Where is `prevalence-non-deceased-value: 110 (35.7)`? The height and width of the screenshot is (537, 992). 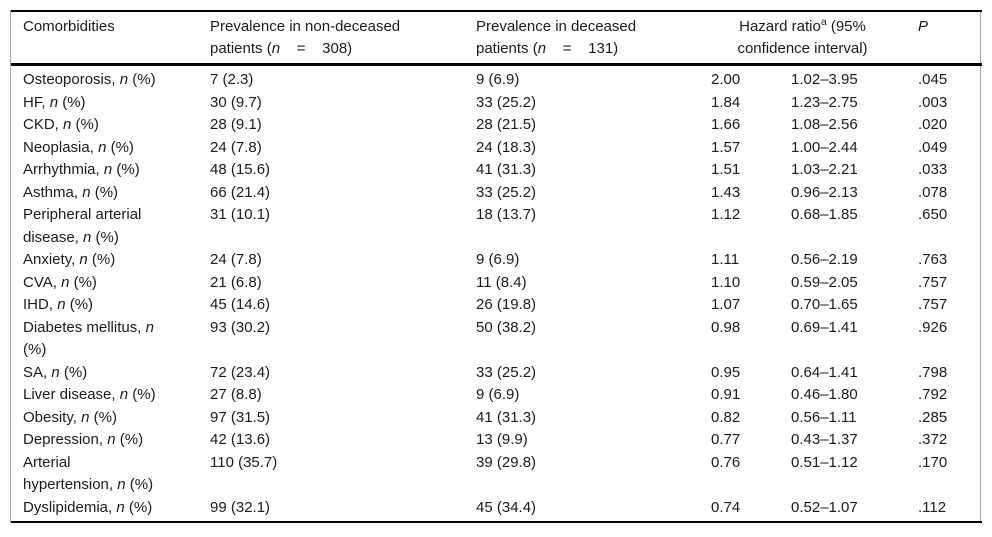
prevalence-non-deceased-value: 110 (35.7) is located at coordinates (244, 462).